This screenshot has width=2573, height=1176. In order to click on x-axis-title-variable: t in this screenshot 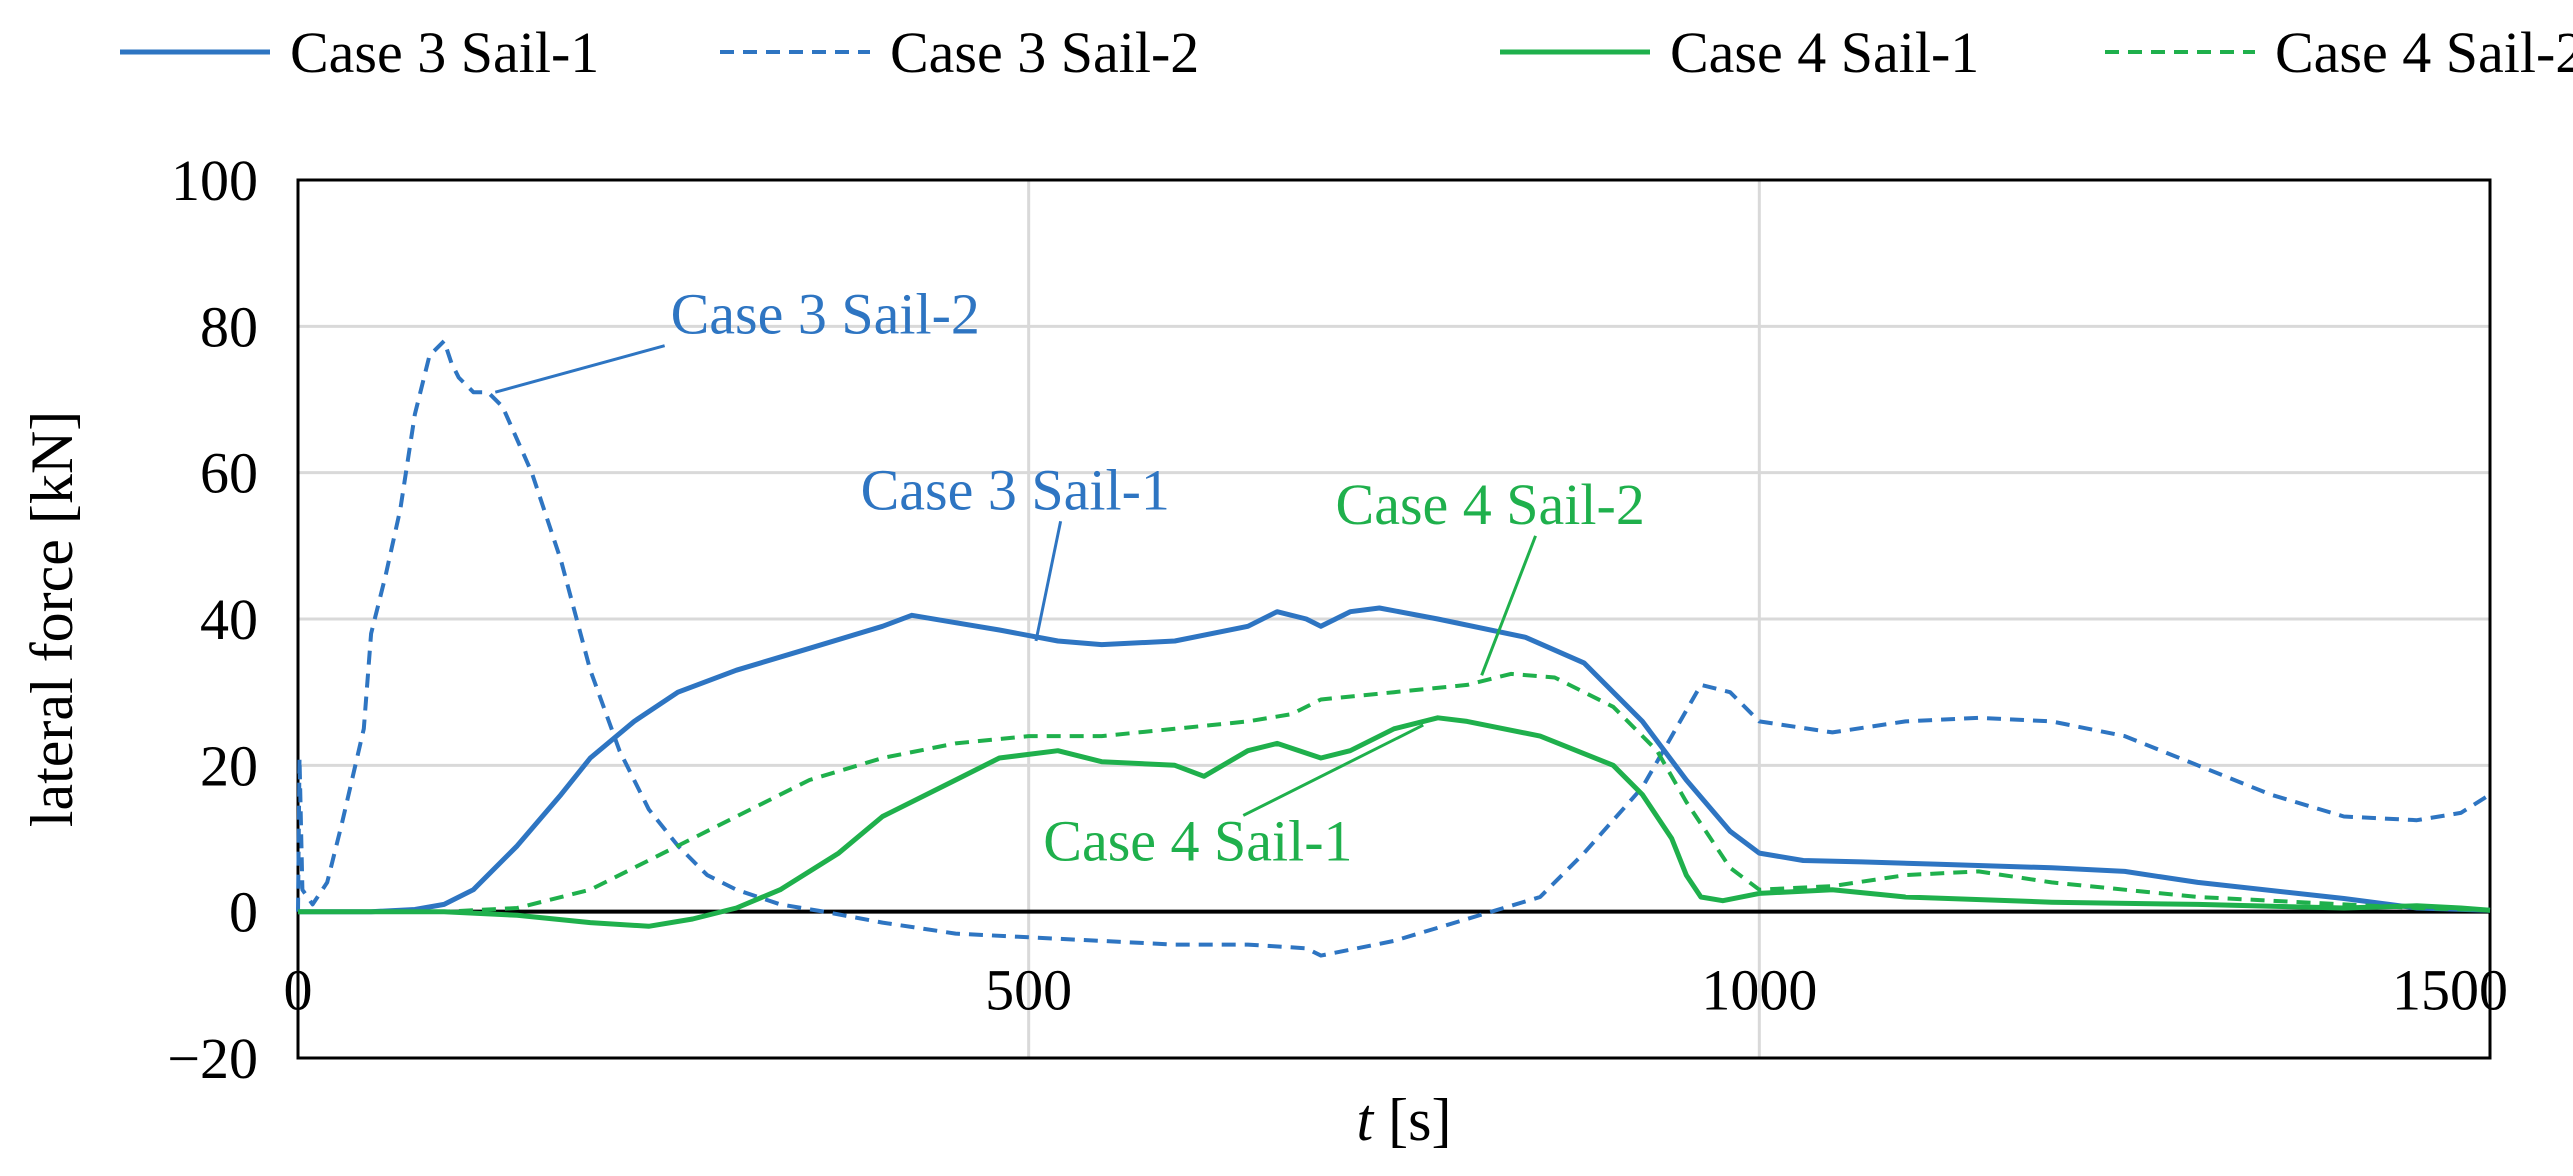, I will do `click(1366, 1120)`.